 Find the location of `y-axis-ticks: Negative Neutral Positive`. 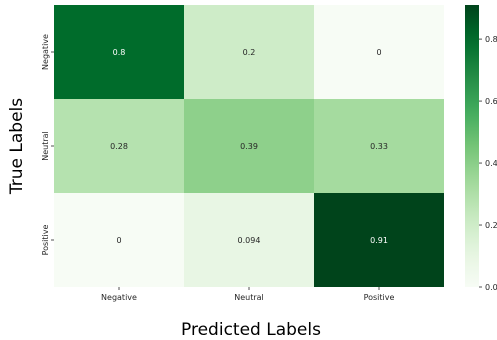

y-axis-ticks: Negative Neutral Positive is located at coordinates (47, 144).